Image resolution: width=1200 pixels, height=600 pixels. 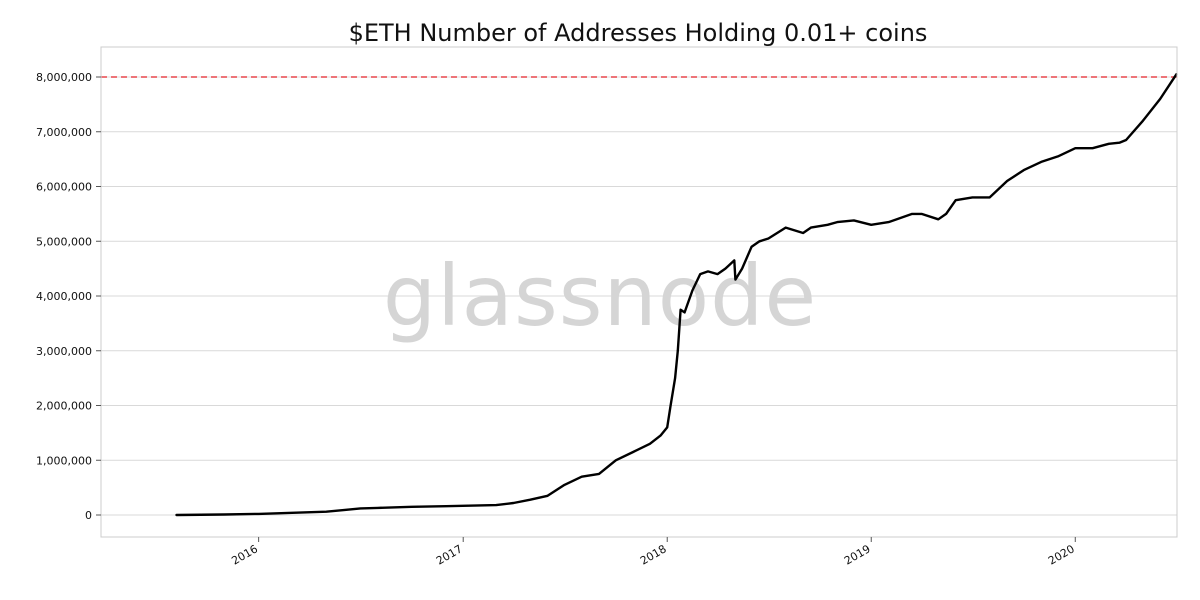 What do you see at coordinates (1061, 554) in the screenshot?
I see `x-tick-label: 2020` at bounding box center [1061, 554].